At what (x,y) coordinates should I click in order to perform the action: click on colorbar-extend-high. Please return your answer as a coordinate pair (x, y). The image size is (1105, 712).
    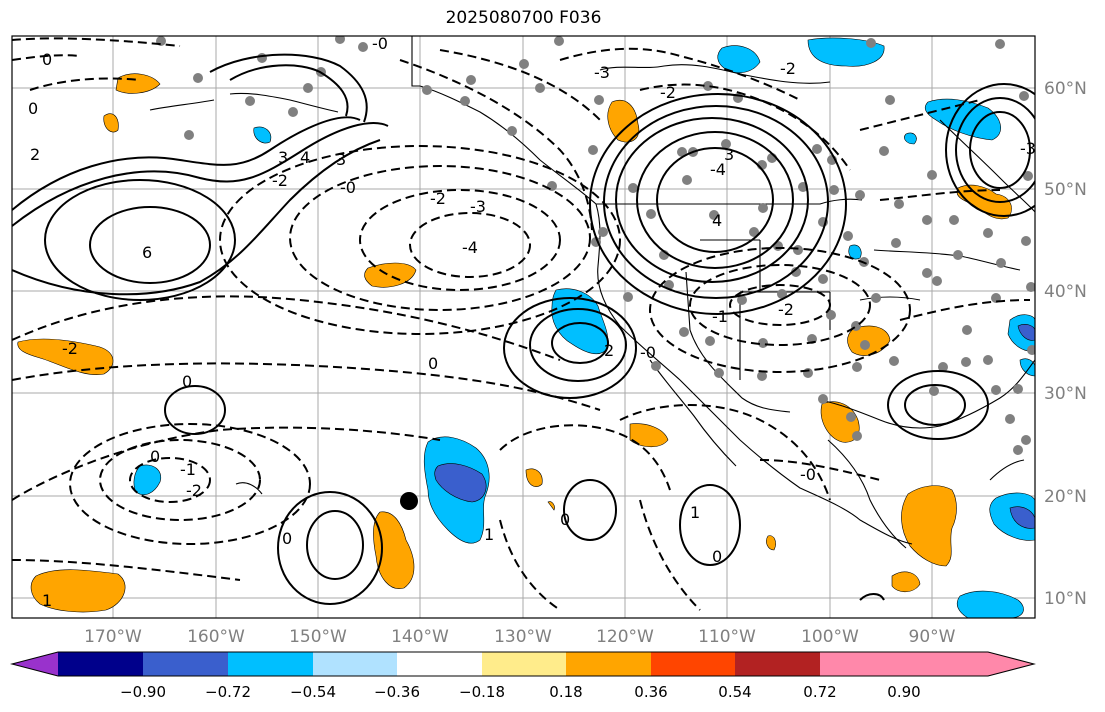
    Looking at the image, I should click on (969, 664).